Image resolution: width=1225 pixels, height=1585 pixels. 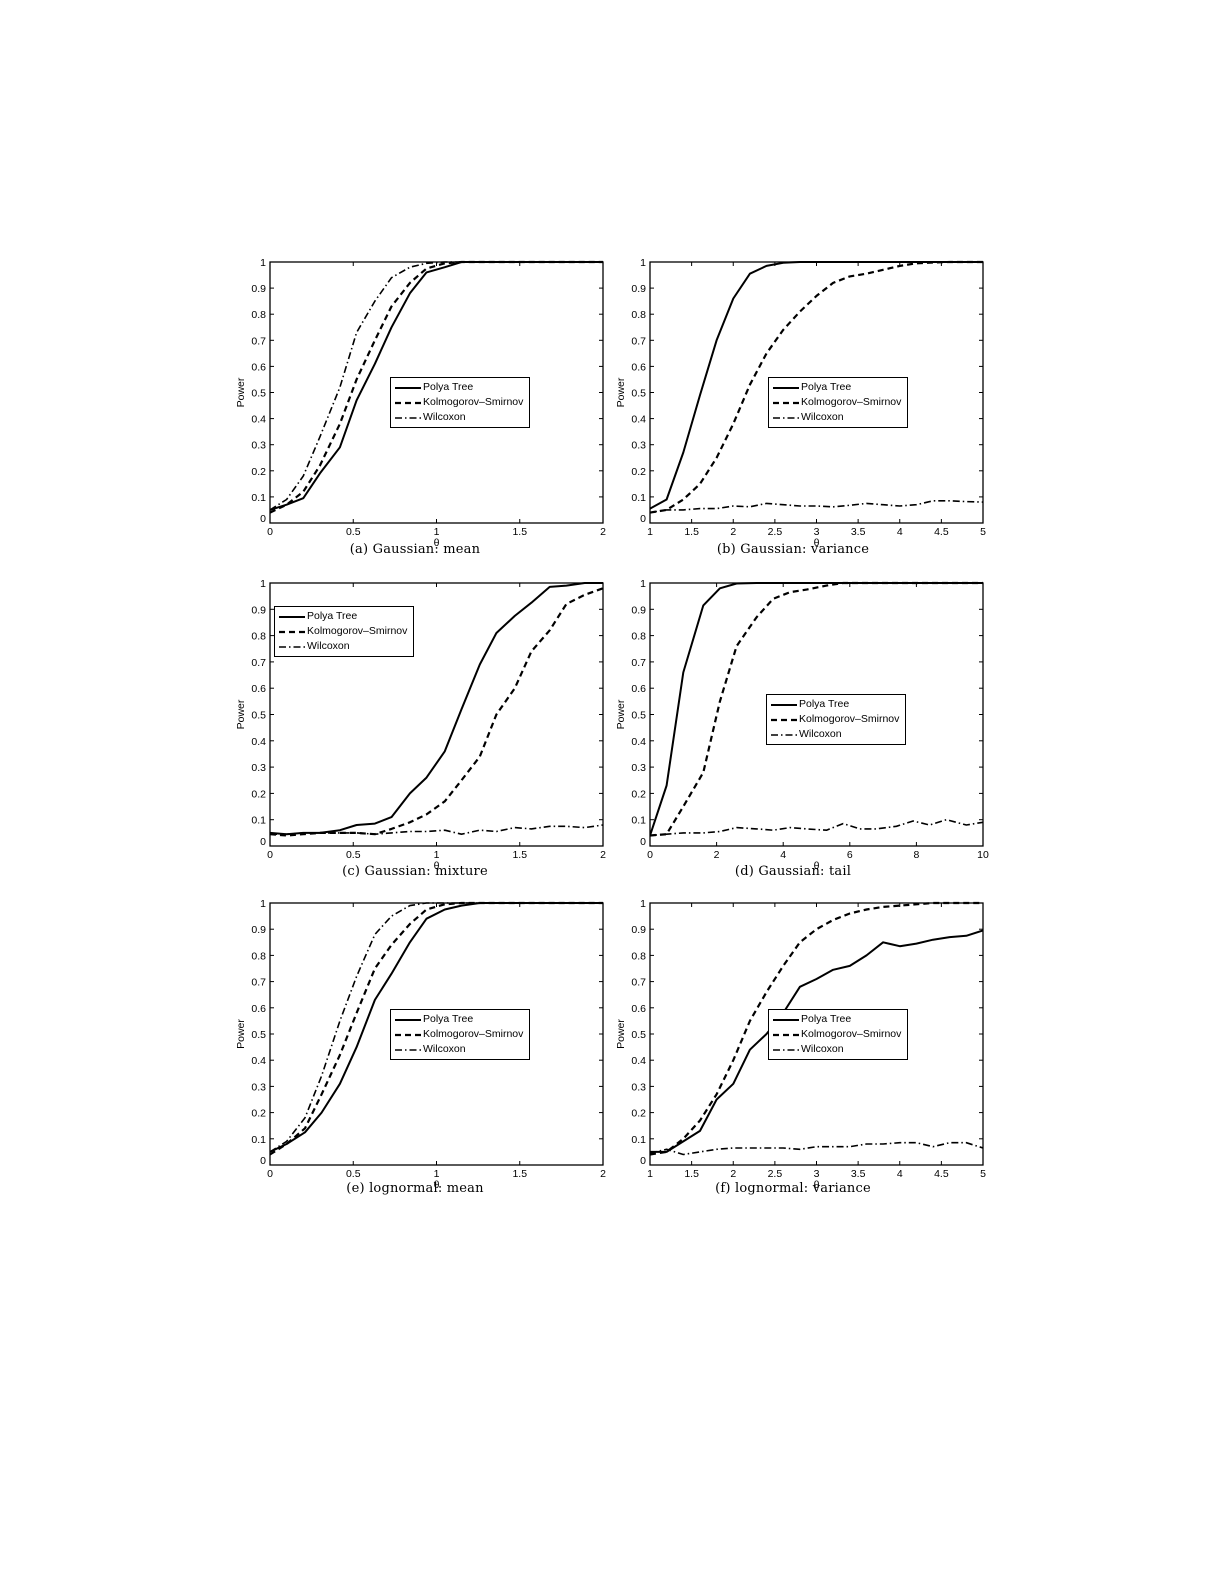 What do you see at coordinates (858, 1174) in the screenshot?
I see `x-tick-label: 3.5` at bounding box center [858, 1174].